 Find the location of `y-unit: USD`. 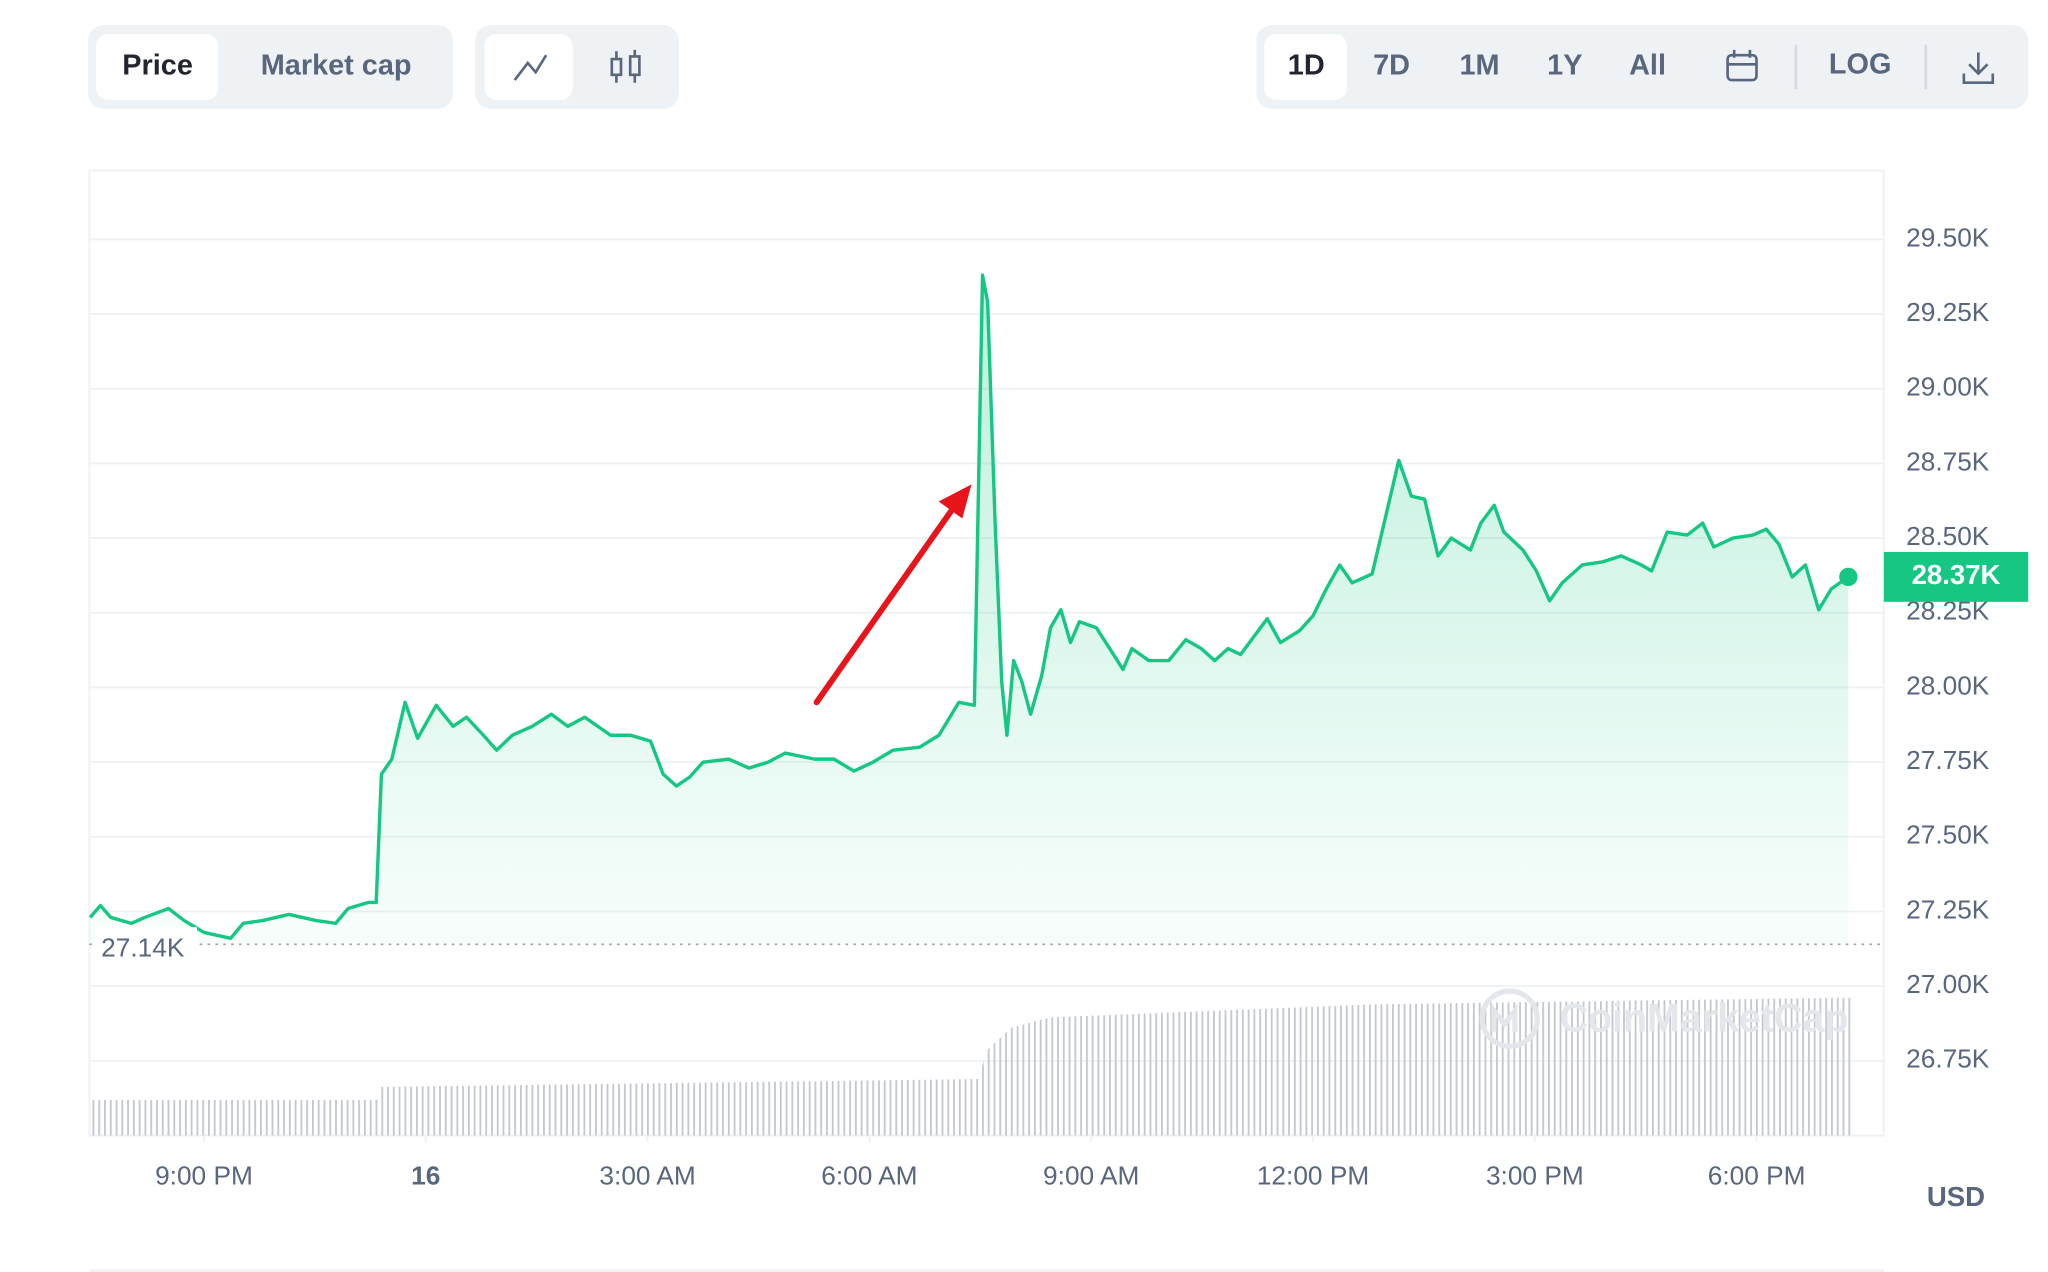

y-unit: USD is located at coordinates (1956, 1196).